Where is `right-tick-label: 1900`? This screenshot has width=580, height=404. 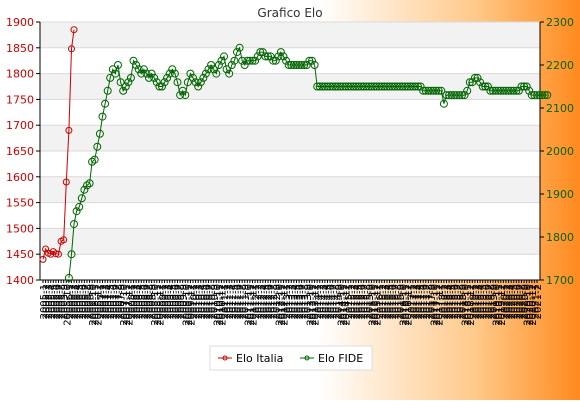 right-tick-label: 1900 is located at coordinates (560, 194).